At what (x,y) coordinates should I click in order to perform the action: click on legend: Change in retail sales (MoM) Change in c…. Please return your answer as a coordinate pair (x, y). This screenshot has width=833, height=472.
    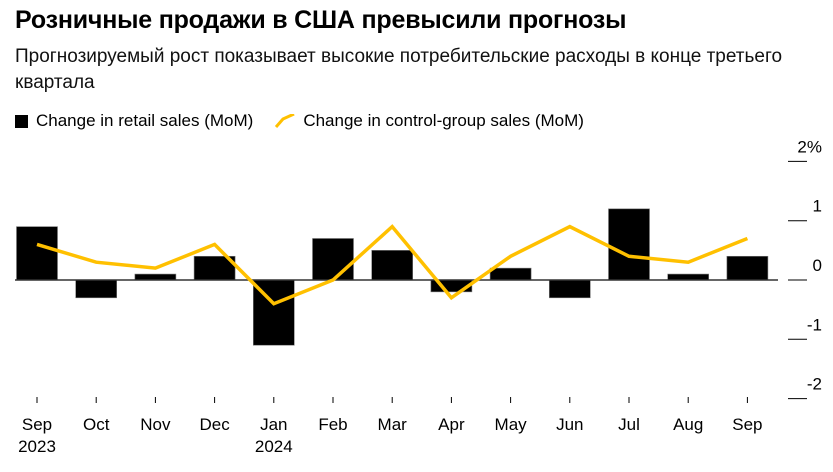
    Looking at the image, I should click on (299, 121).